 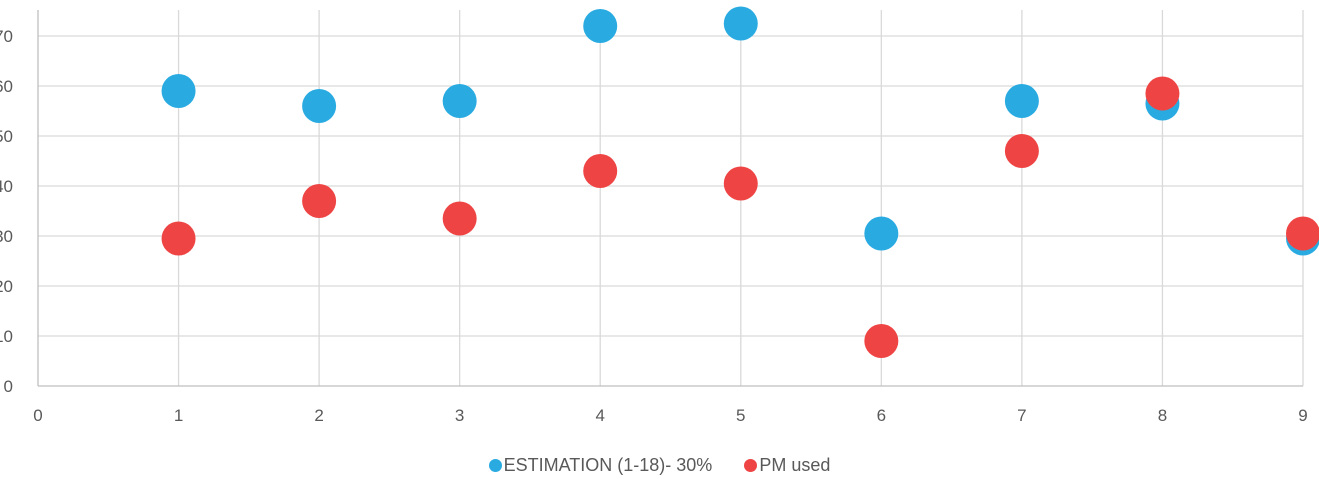 I want to click on x-tick-label: 4, so click(x=599, y=415).